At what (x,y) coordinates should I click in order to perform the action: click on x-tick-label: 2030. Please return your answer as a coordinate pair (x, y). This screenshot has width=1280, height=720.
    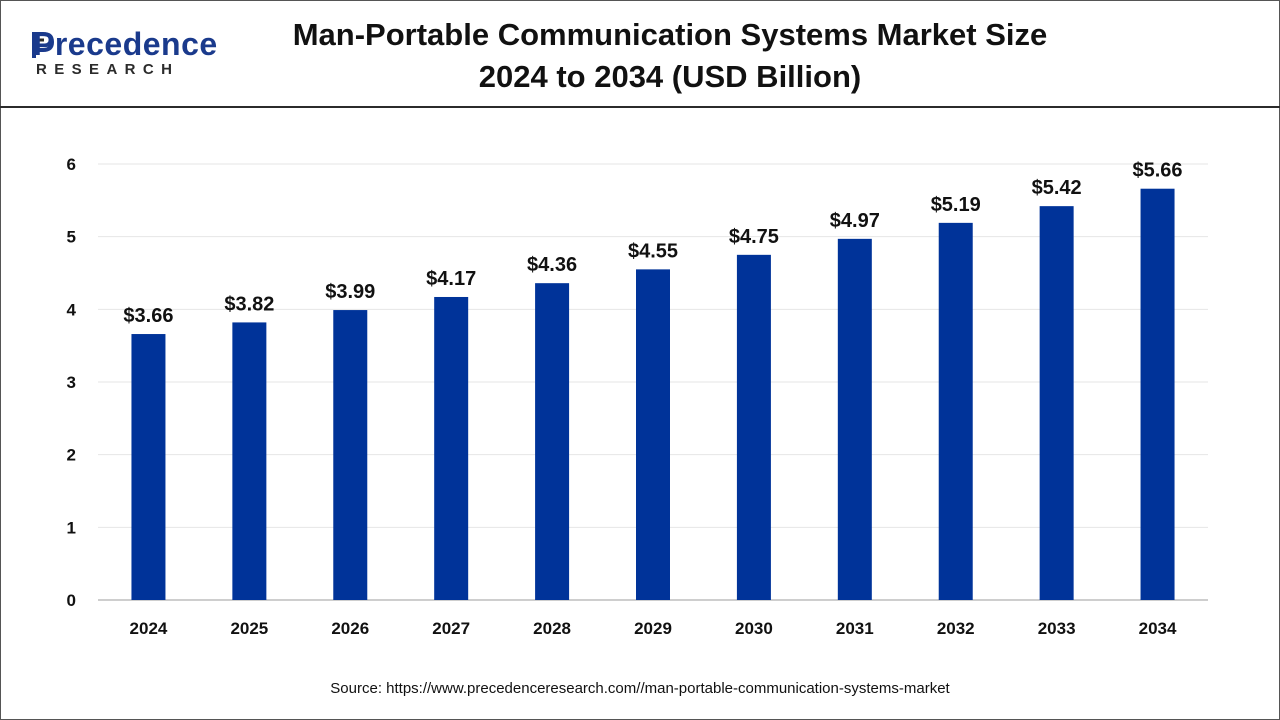
    Looking at the image, I should click on (754, 628).